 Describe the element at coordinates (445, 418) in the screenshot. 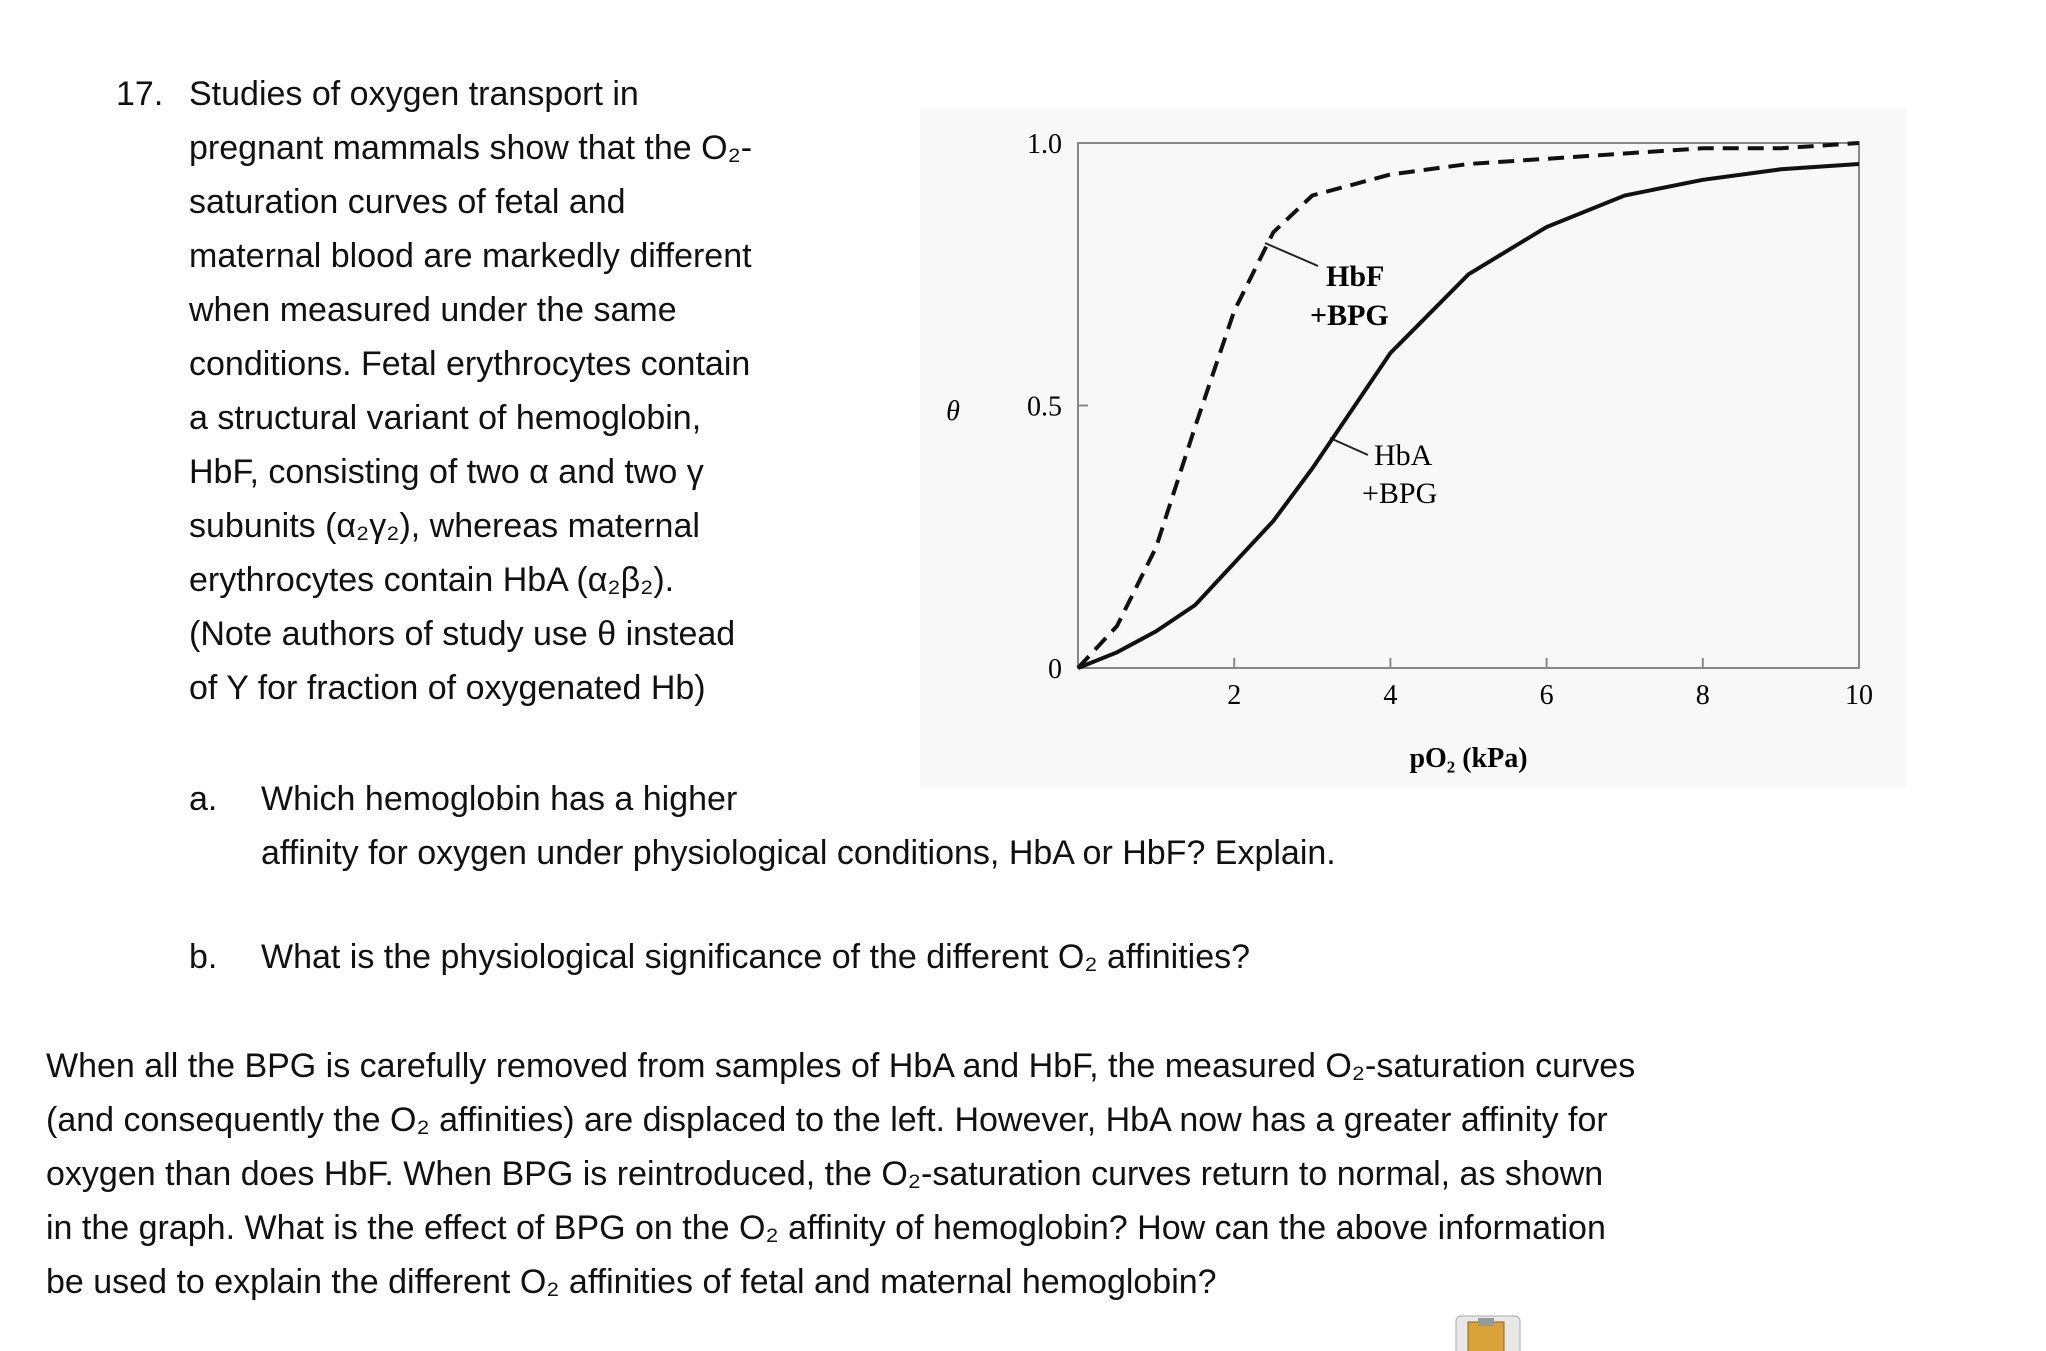

I see `question-text: a structural variant of hemoglobin,` at that location.